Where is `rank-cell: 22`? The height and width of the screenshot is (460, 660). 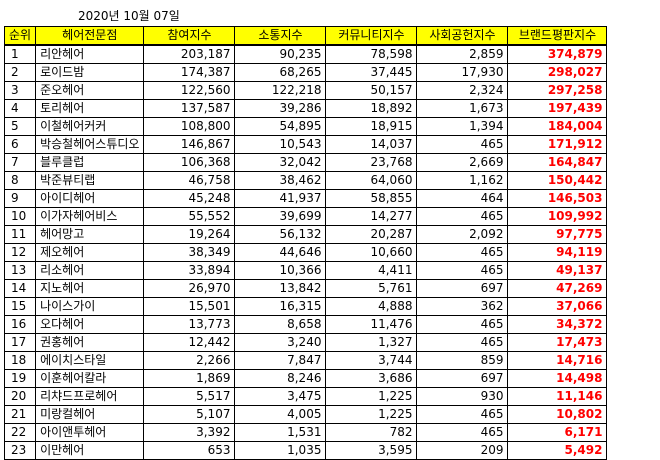
rank-cell: 22 is located at coordinates (20, 432).